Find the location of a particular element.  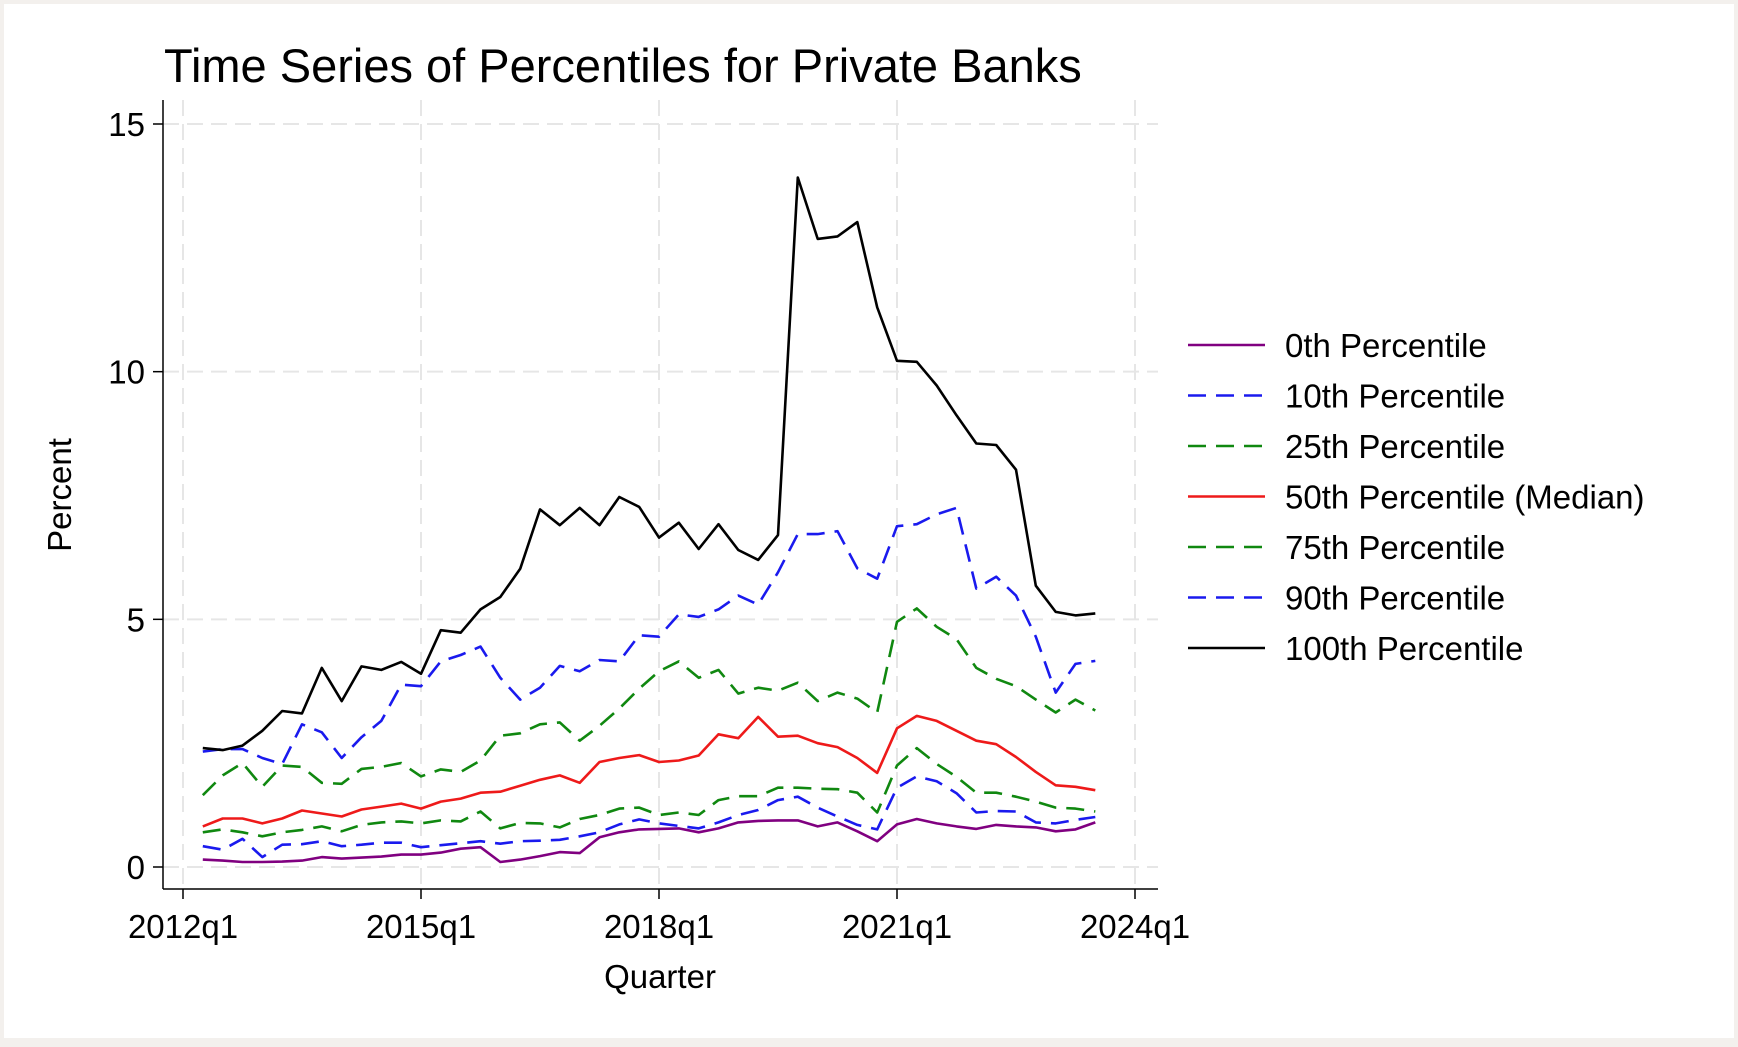

x-tick-label: 2021q1 is located at coordinates (897, 926).